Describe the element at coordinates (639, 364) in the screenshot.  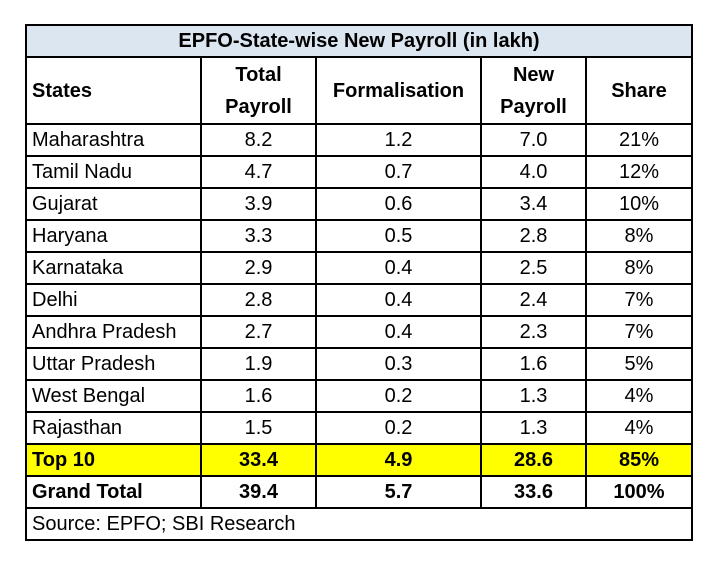
I see `table-cell: 5%` at that location.